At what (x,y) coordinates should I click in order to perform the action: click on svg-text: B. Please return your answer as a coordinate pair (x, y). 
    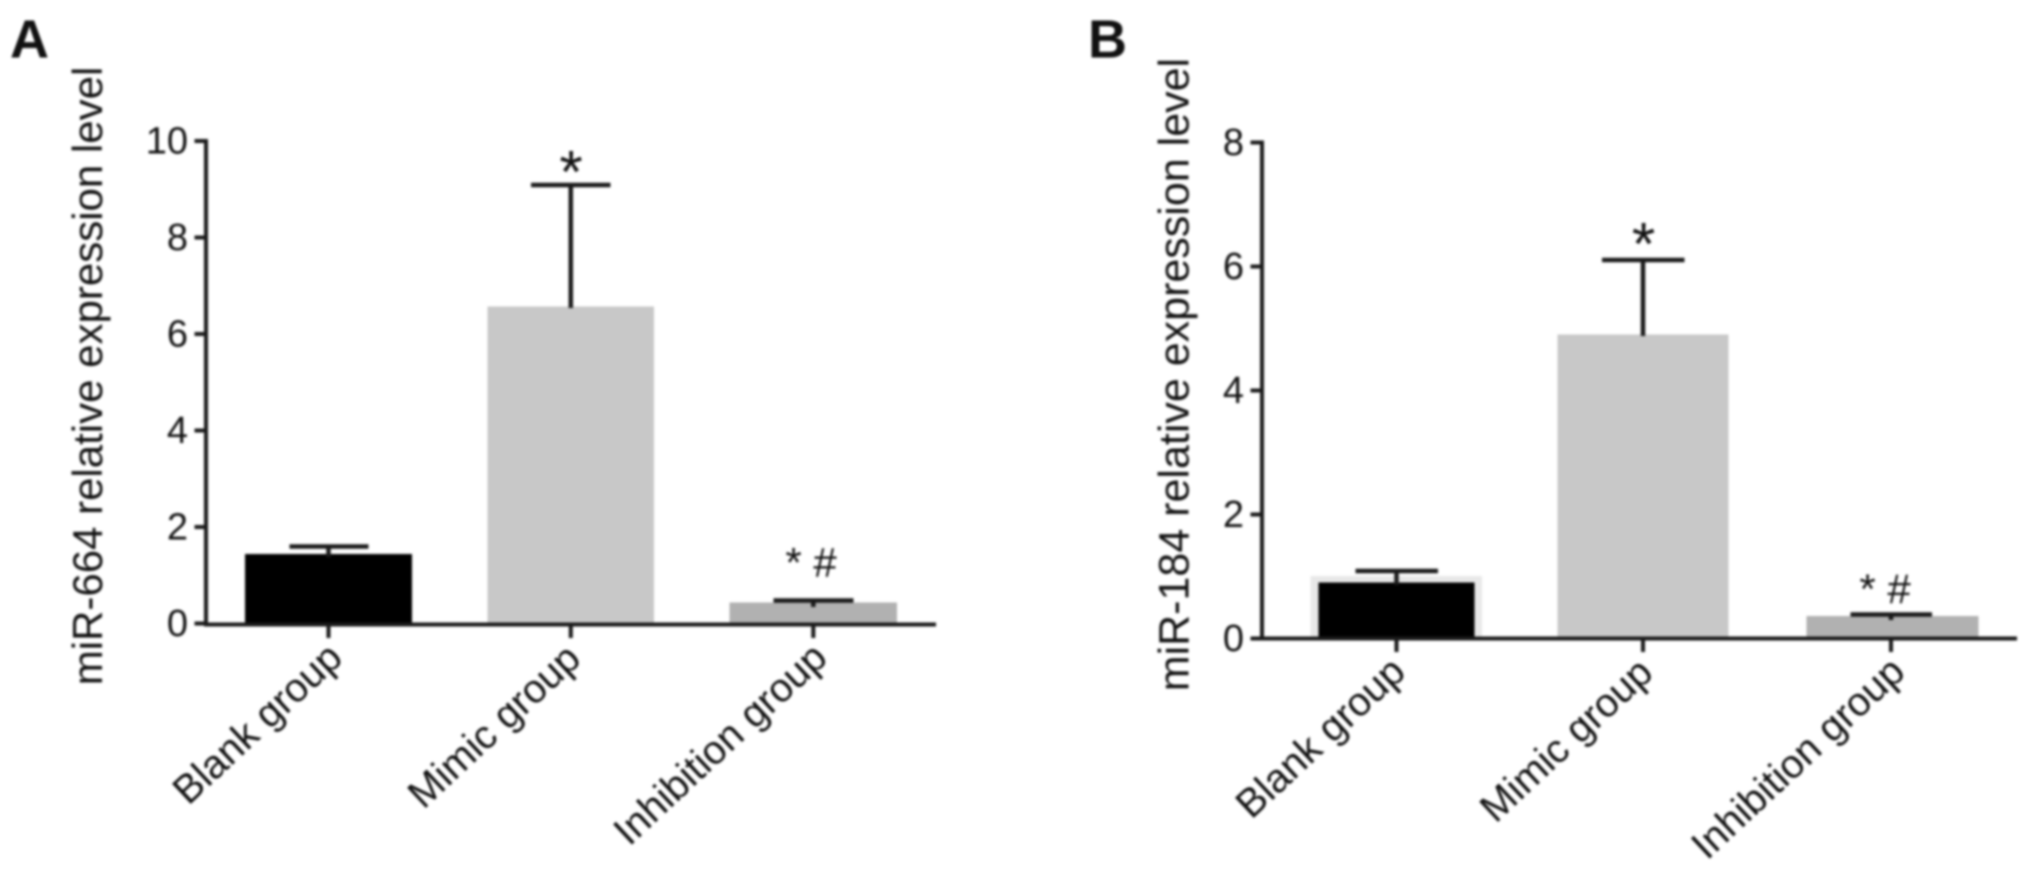
    Looking at the image, I should click on (1107, 40).